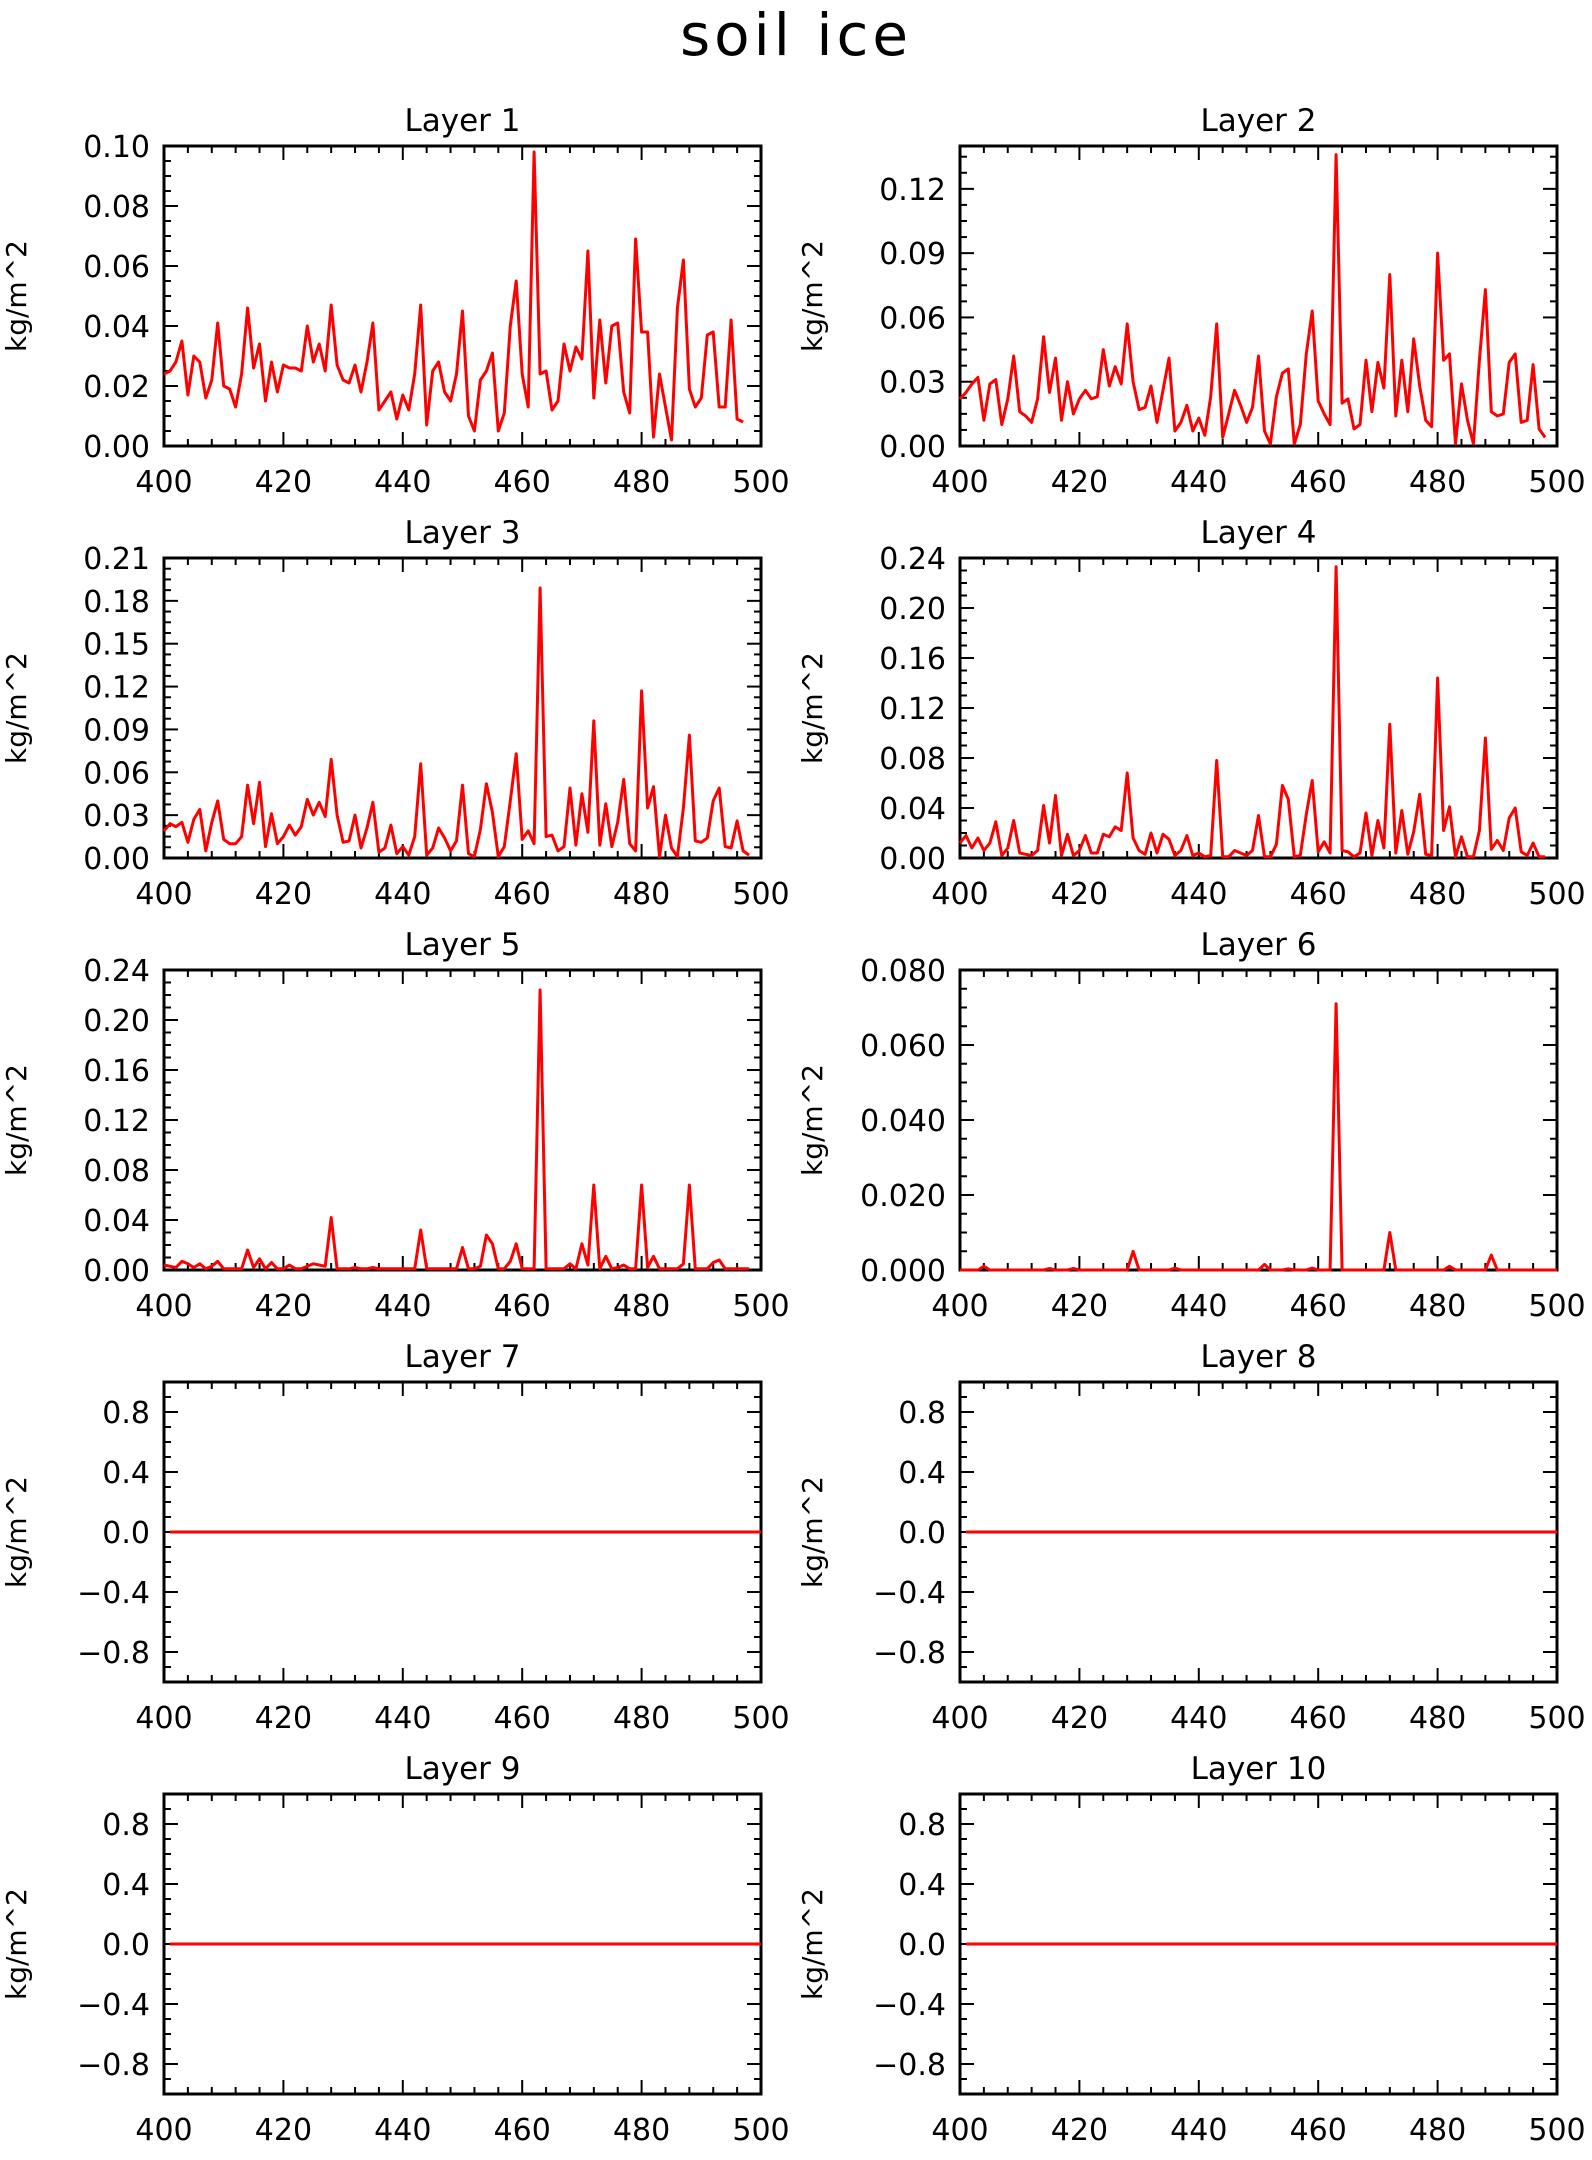  What do you see at coordinates (912, 609) in the screenshot?
I see `y-tick-label: 0.20` at bounding box center [912, 609].